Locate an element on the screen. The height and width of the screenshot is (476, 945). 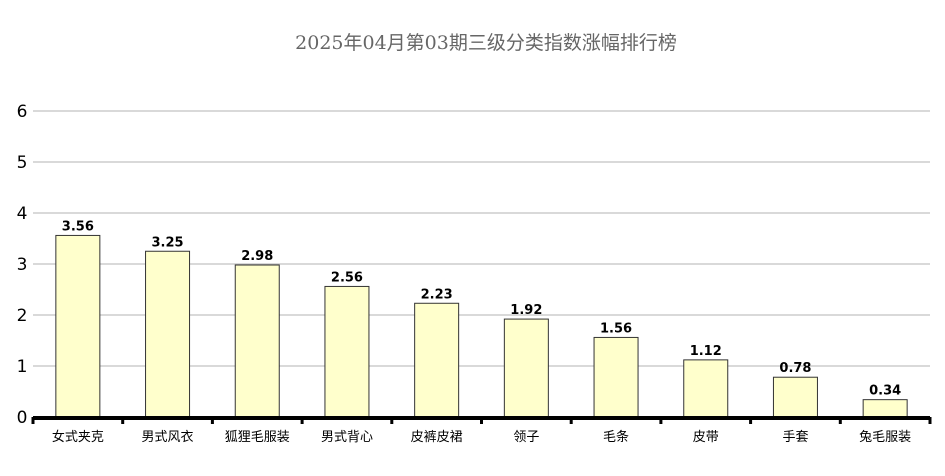
x-tick-label: 手套 is located at coordinates (795, 437).